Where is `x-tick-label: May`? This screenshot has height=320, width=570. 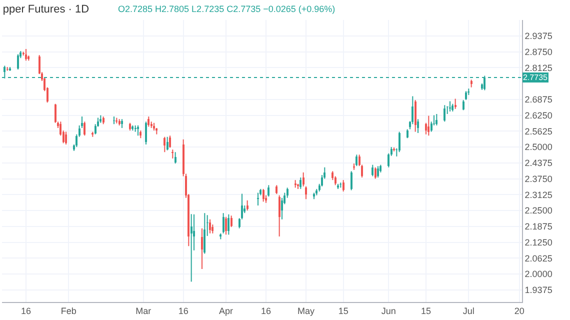 x-tick-label: May is located at coordinates (306, 311).